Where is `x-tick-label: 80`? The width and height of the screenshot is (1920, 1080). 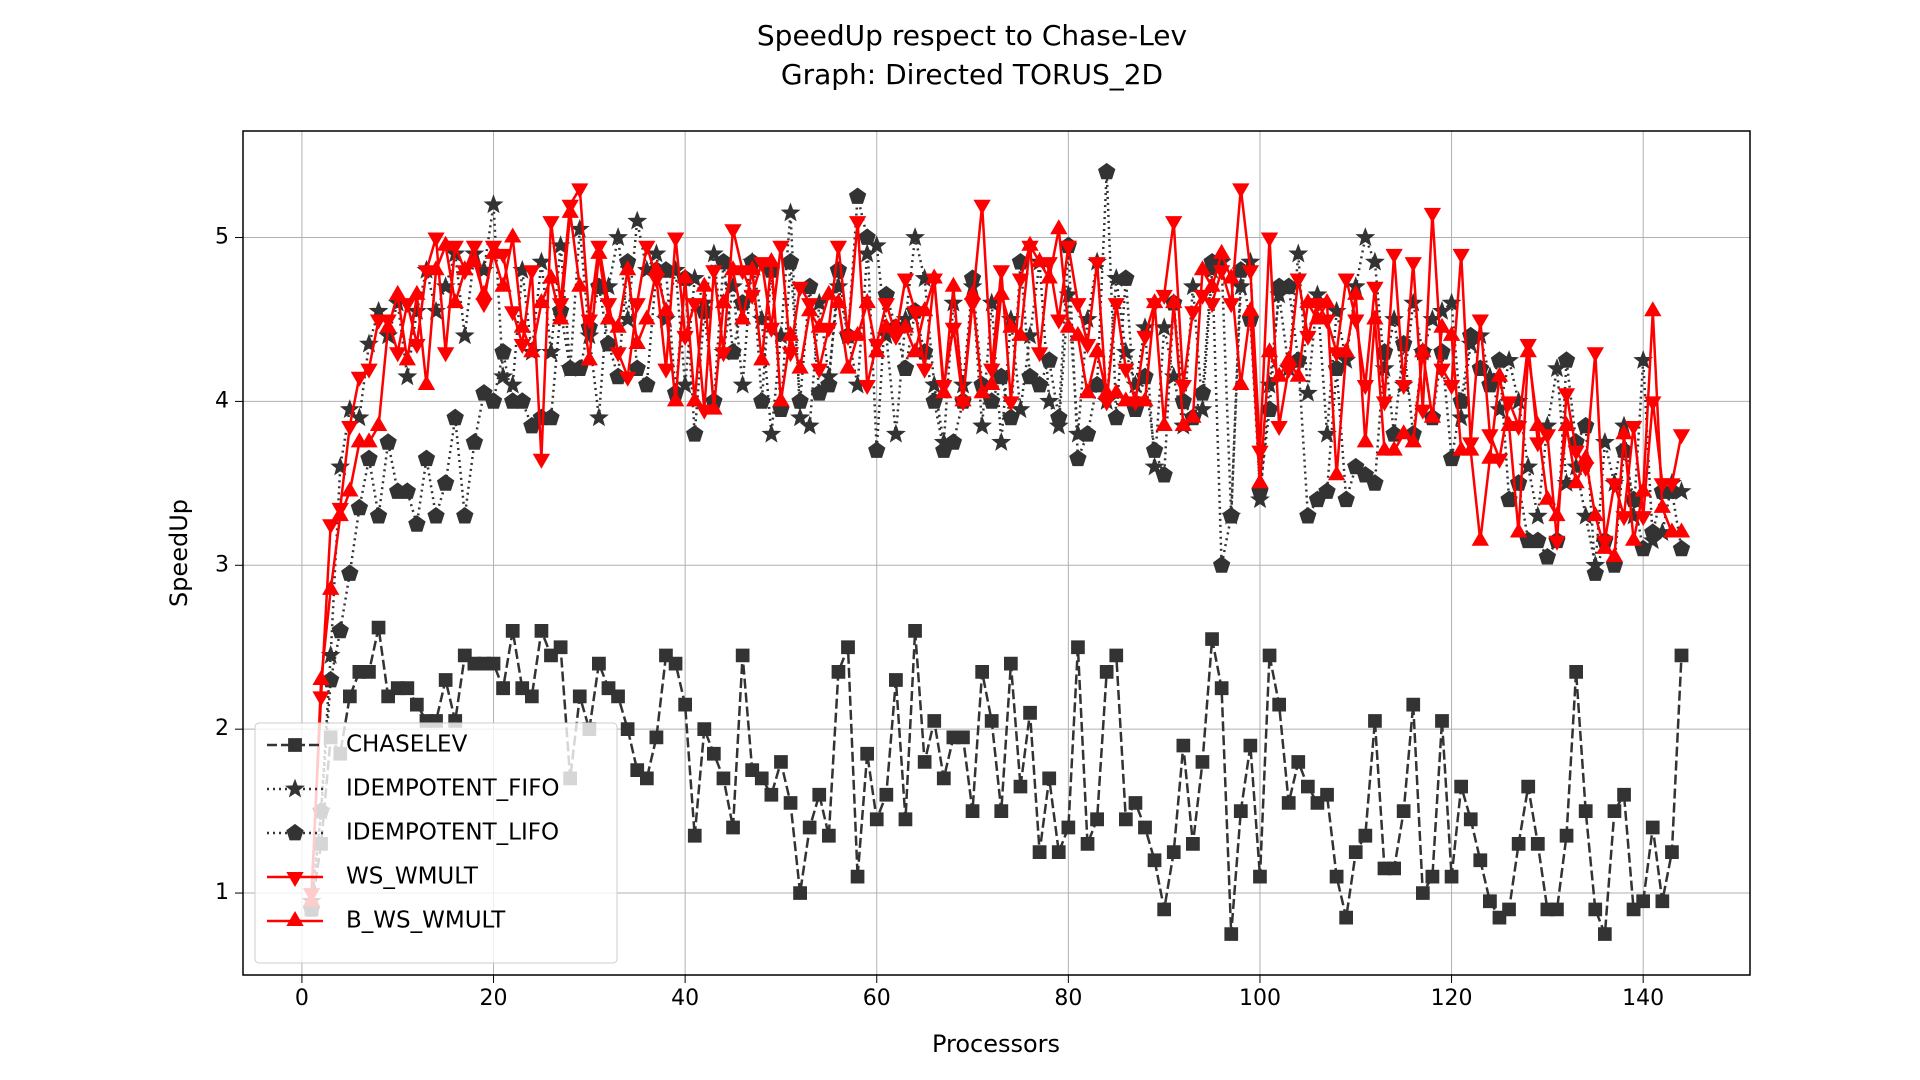 x-tick-label: 80 is located at coordinates (1068, 998).